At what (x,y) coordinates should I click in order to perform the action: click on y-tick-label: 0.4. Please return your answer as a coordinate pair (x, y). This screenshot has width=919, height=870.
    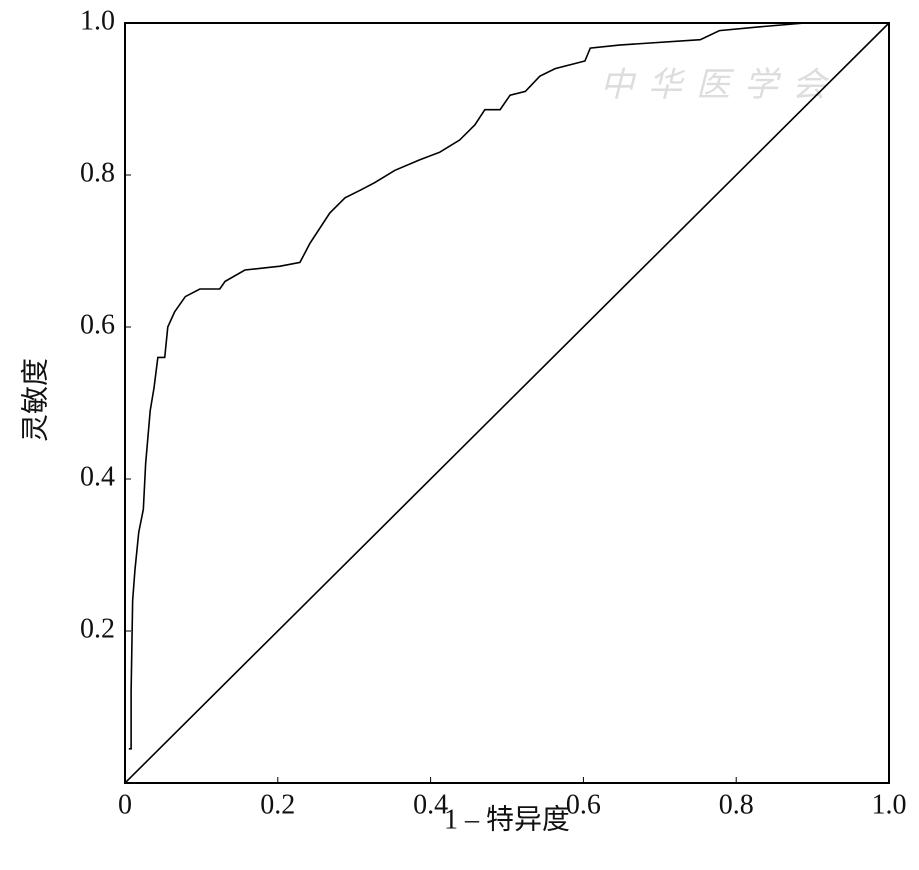
    Looking at the image, I should click on (97, 476).